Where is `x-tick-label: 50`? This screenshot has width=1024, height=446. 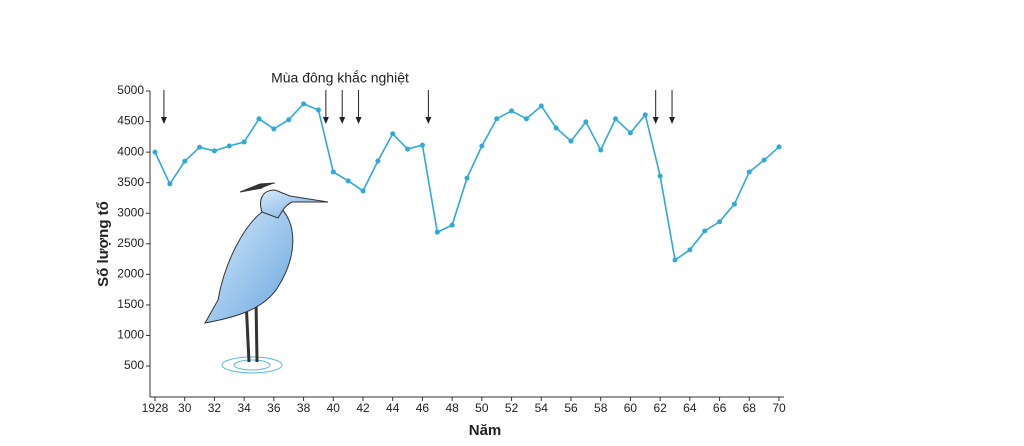 x-tick-label: 50 is located at coordinates (482, 408).